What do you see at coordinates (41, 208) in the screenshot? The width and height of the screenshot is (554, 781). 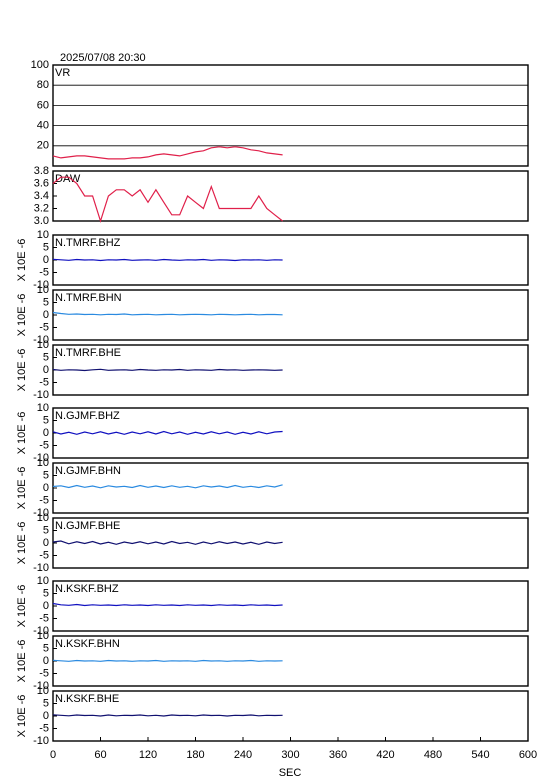 I see `y-tick-label: 3.2` at bounding box center [41, 208].